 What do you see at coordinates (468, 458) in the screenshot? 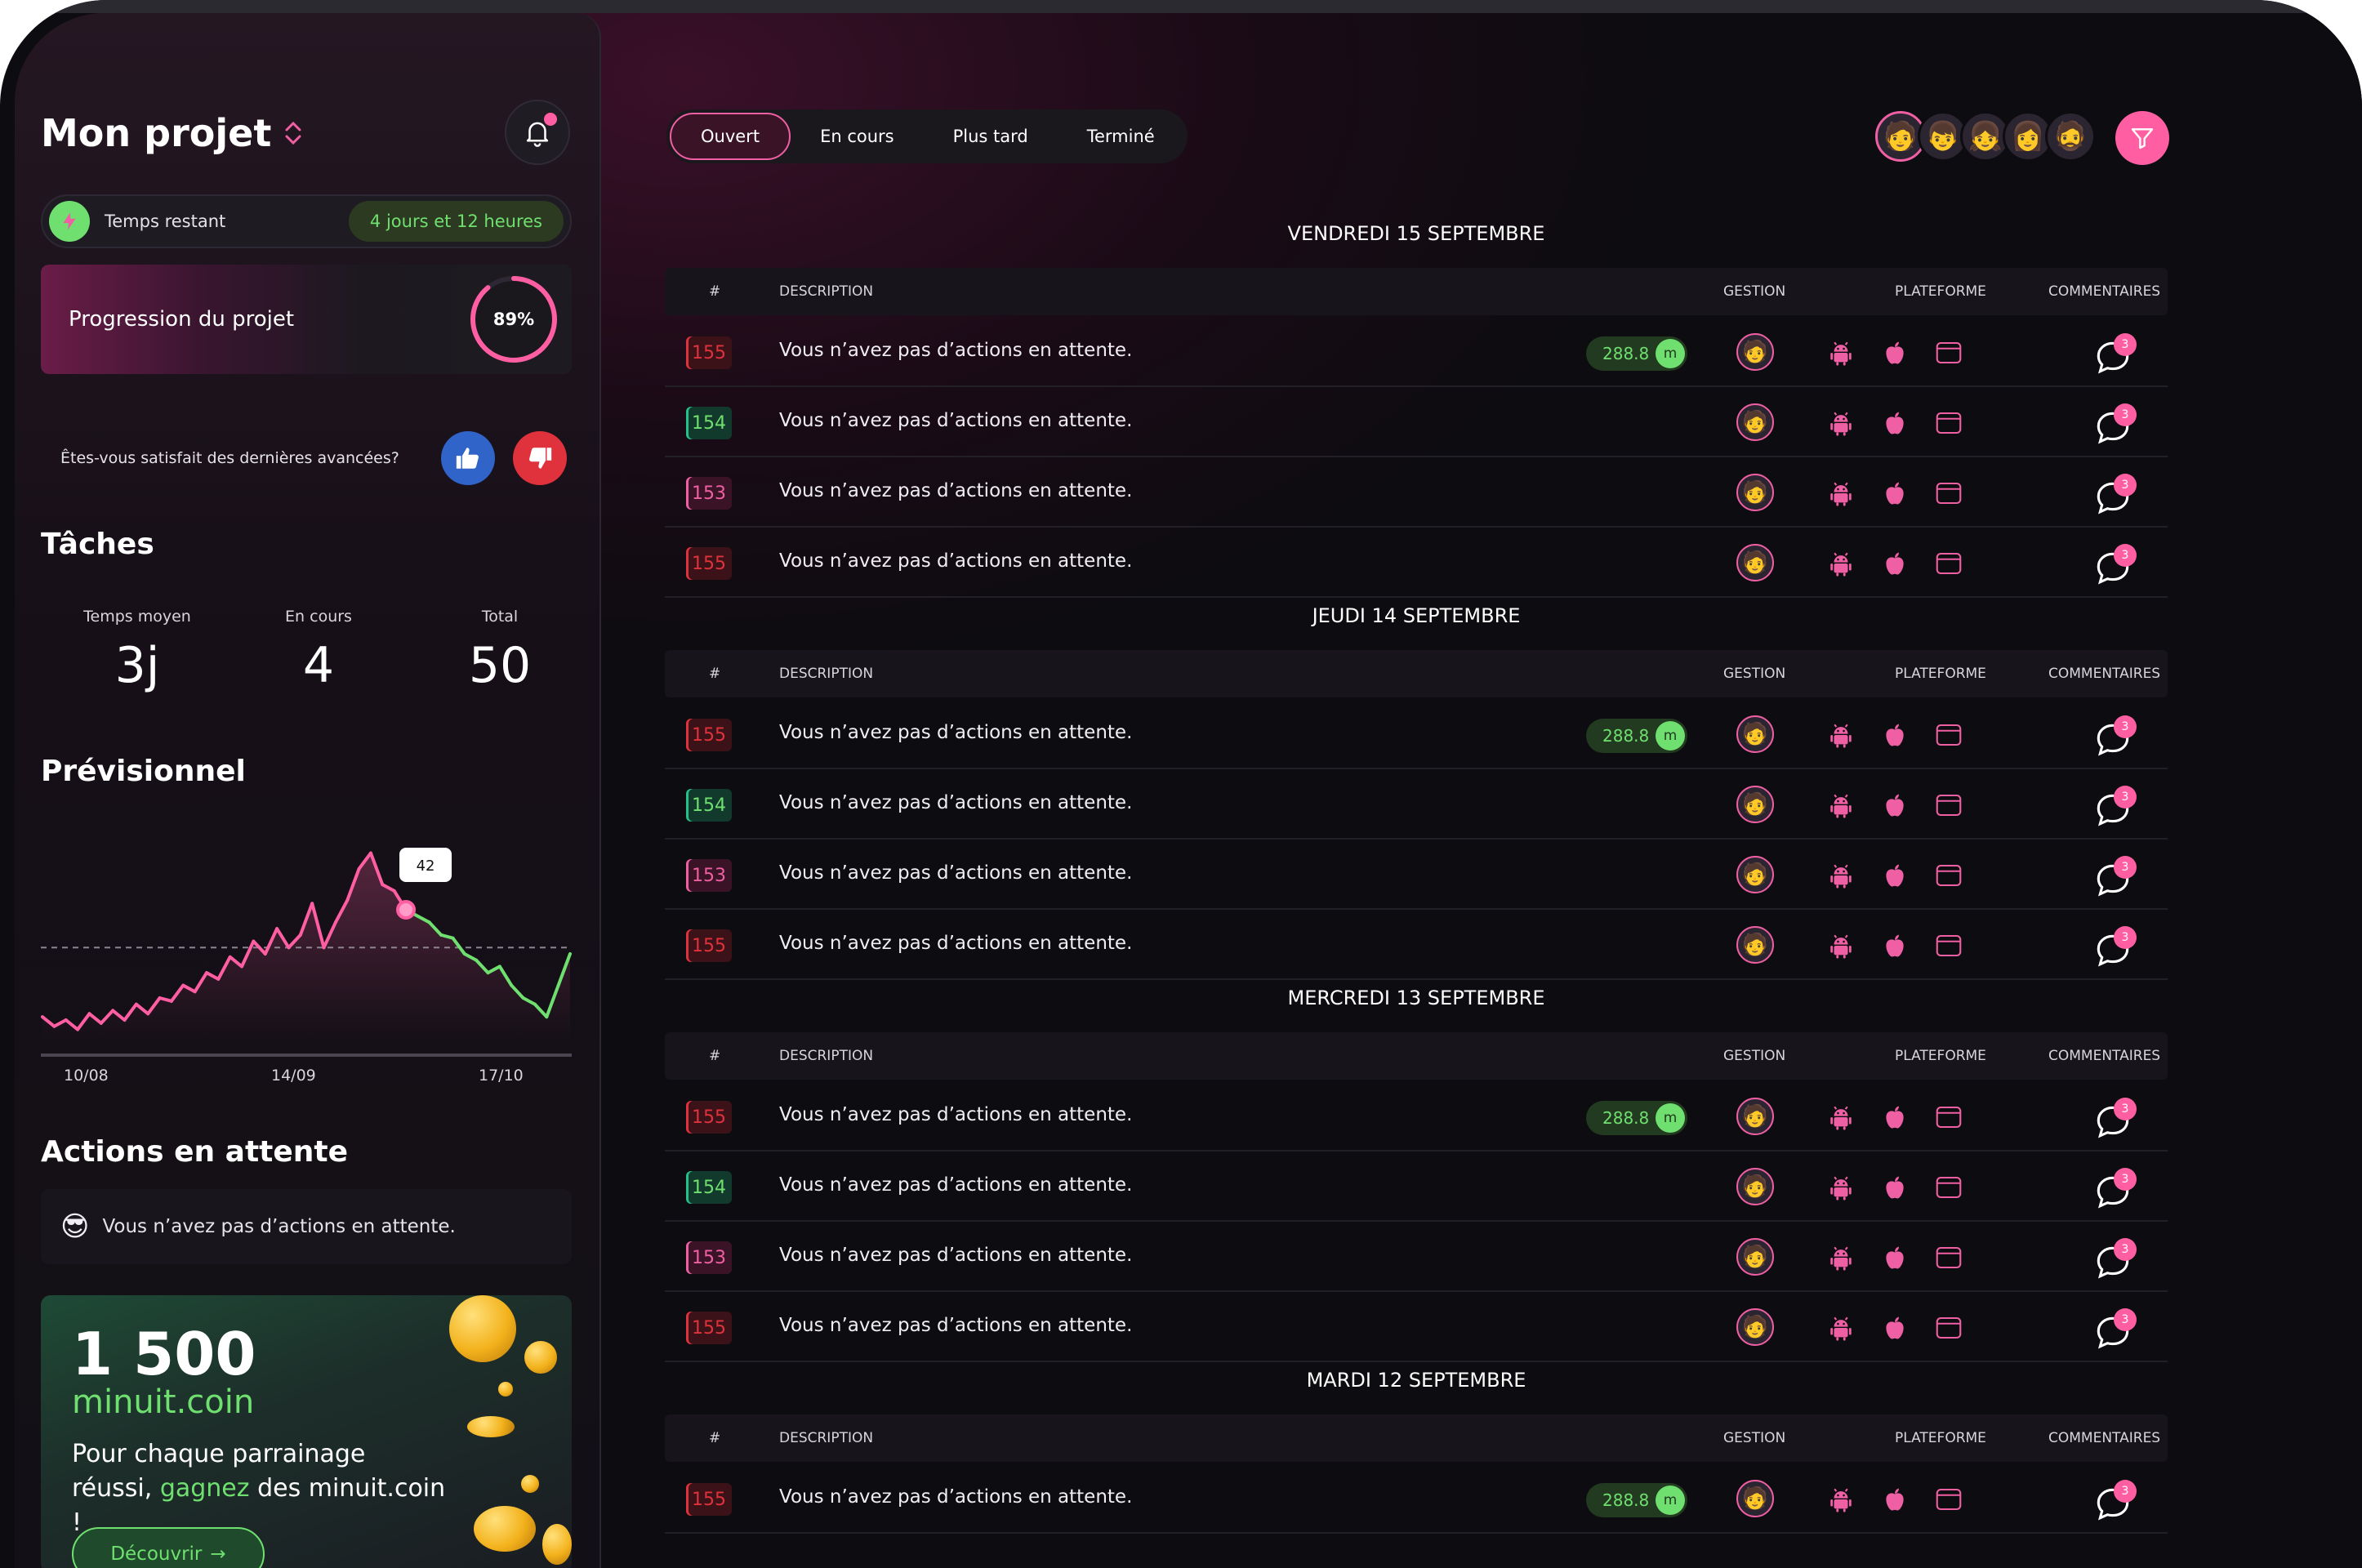
I see `thumbs-up-button` at bounding box center [468, 458].